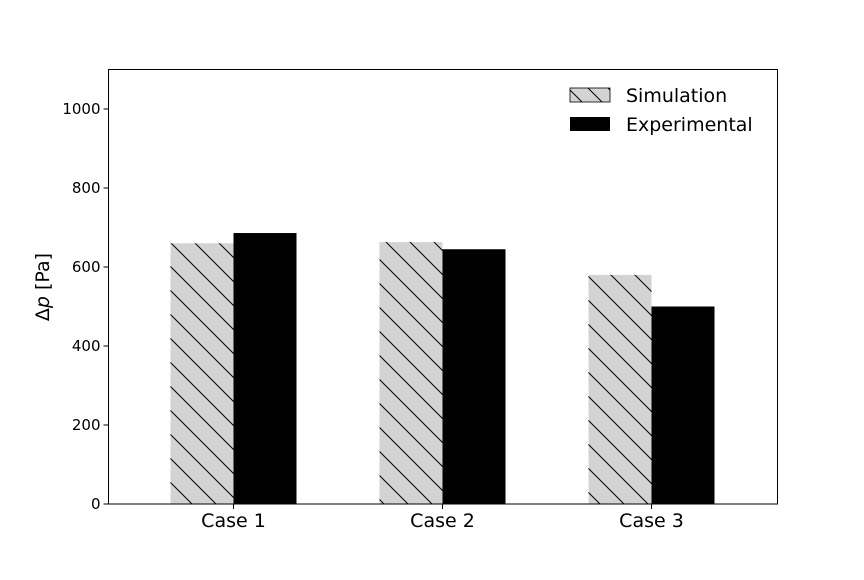 The width and height of the screenshot is (864, 580). Describe the element at coordinates (86, 425) in the screenshot. I see `y-tick-label: 200` at that location.